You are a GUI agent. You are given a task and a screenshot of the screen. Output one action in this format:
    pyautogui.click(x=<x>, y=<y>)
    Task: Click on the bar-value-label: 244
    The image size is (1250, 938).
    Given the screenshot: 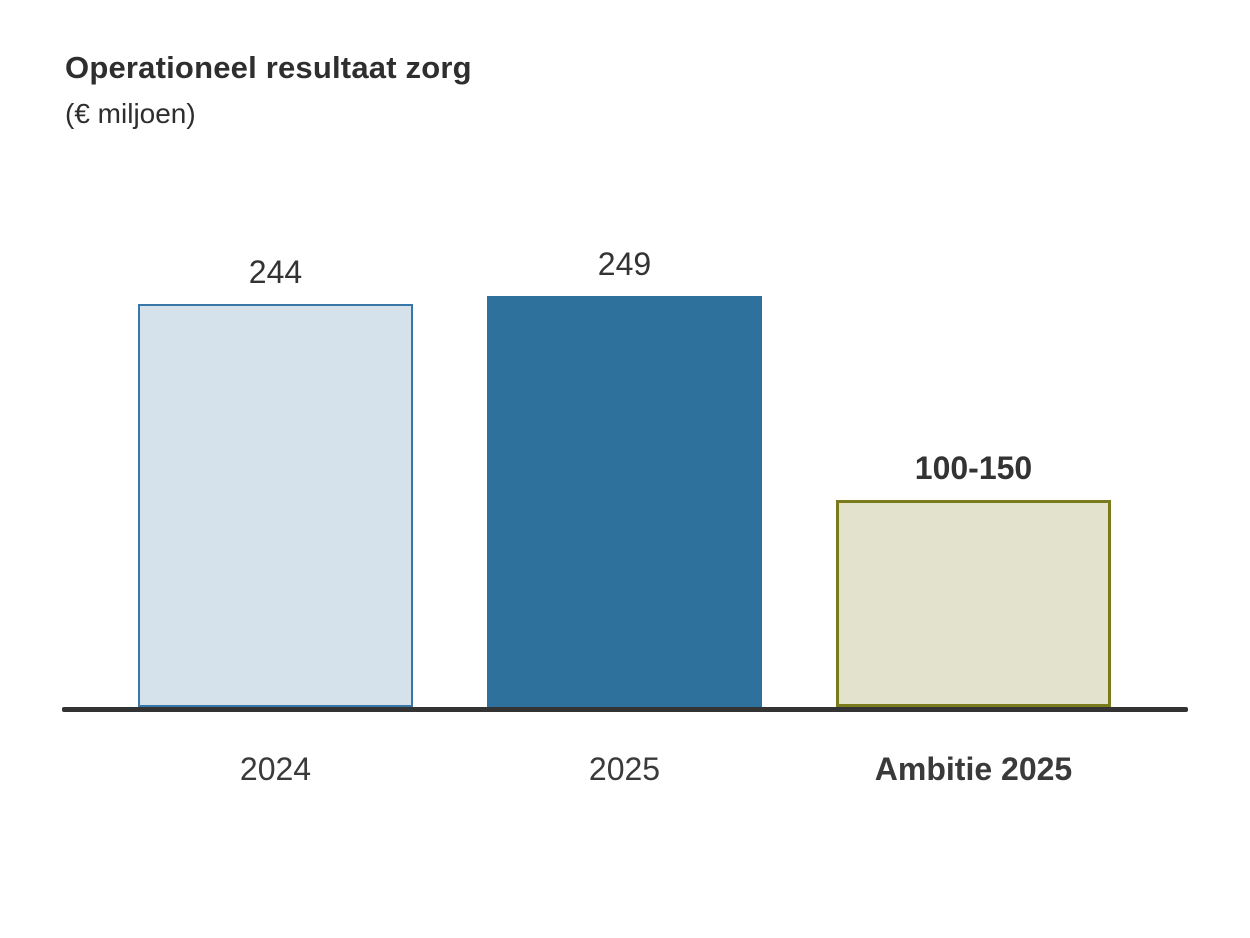 What is the action you would take?
    pyautogui.click(x=275, y=272)
    